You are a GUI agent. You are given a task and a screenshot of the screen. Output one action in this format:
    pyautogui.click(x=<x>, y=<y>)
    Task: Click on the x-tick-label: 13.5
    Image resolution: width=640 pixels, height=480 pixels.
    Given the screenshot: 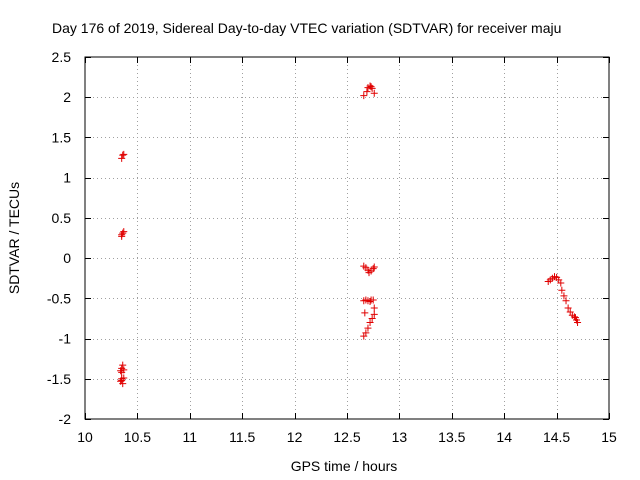 What is the action you would take?
    pyautogui.click(x=451, y=437)
    